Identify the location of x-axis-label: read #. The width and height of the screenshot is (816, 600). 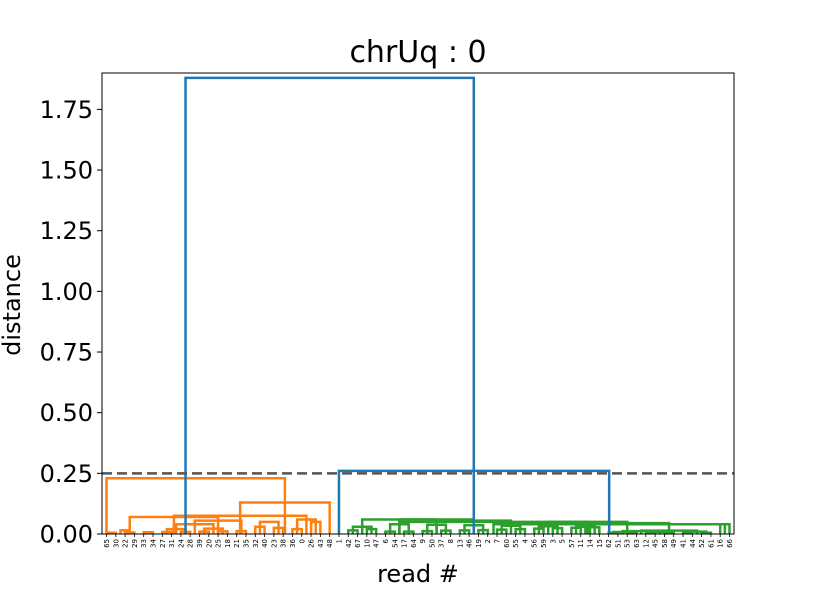
(418, 574).